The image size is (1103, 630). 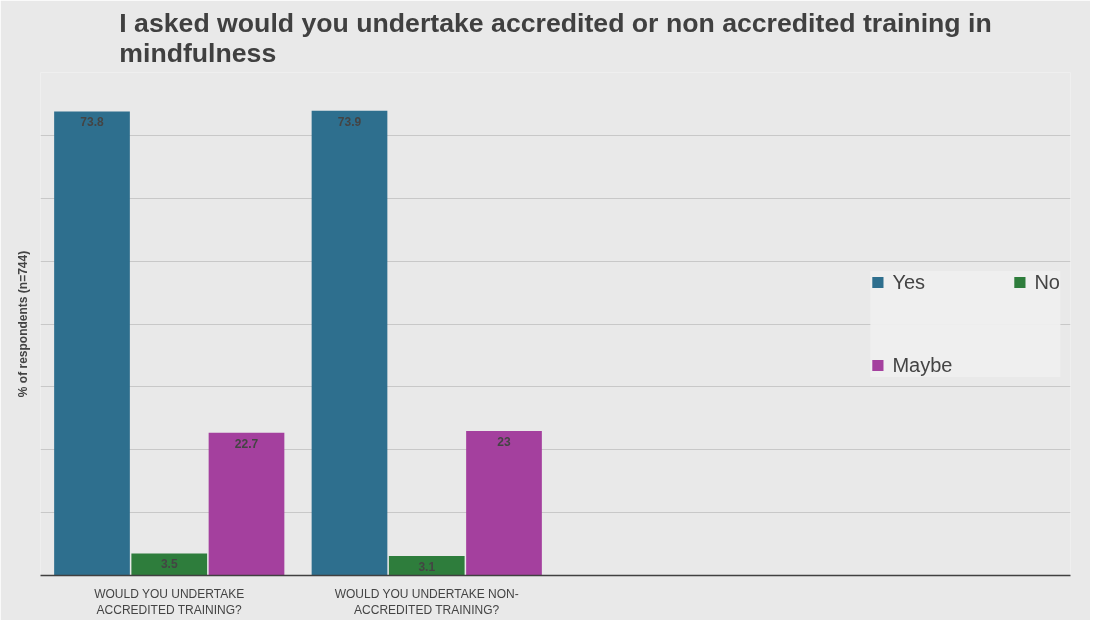 I want to click on data-label: 3.5, so click(x=169, y=564).